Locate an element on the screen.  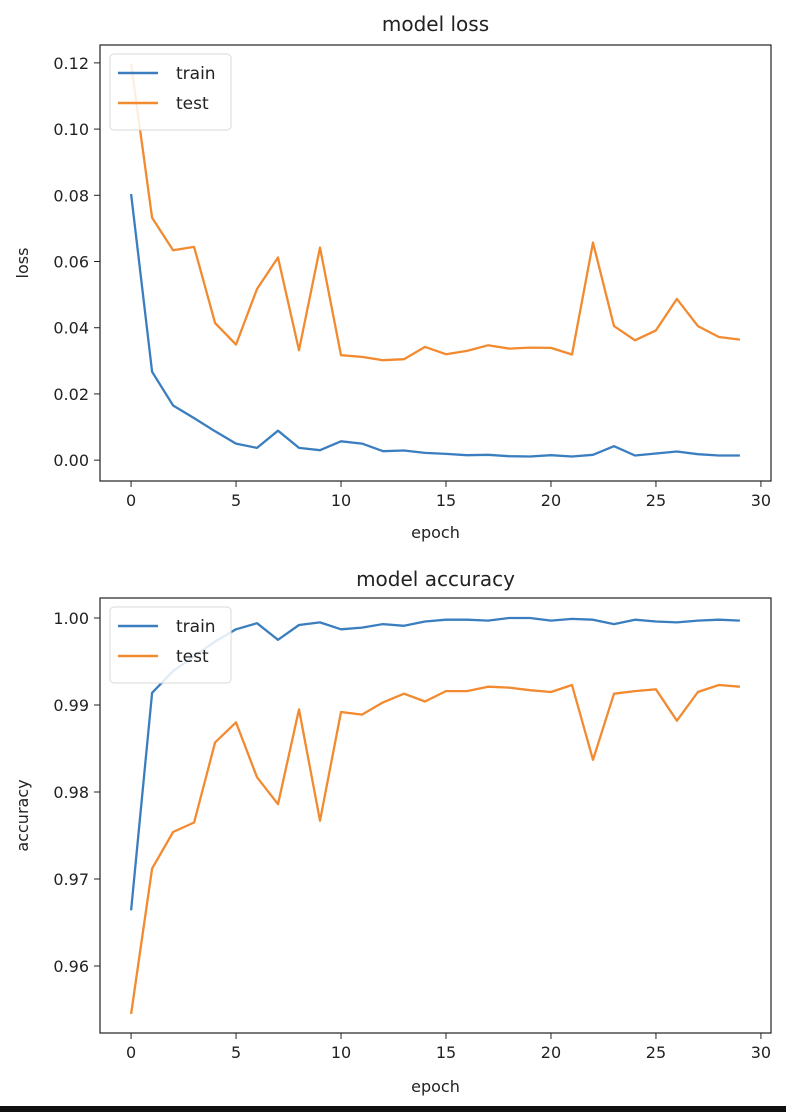
y-tick-label: 0.10 is located at coordinates (71, 129).